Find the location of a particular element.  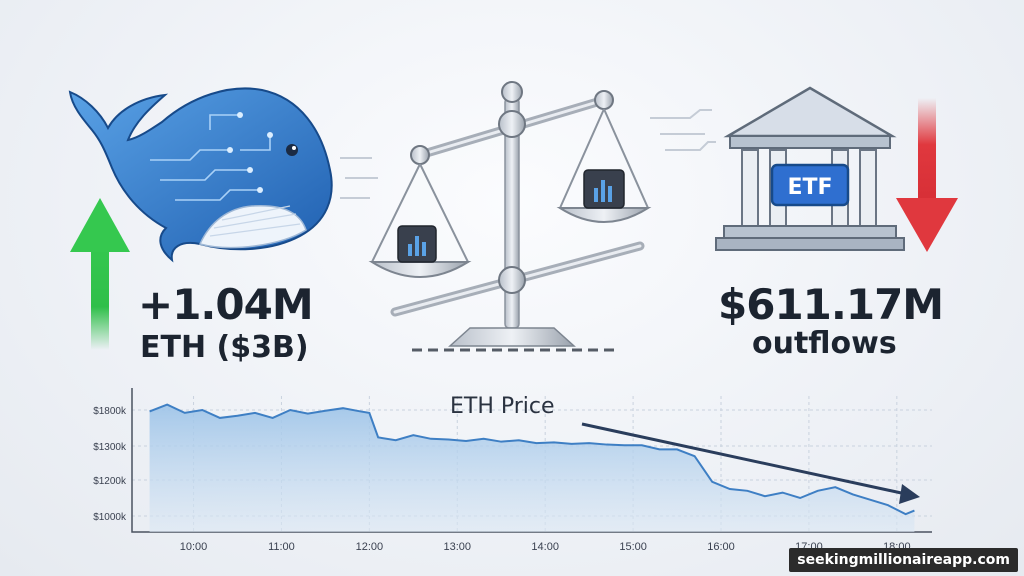

etf-value: $611.17M is located at coordinates (831, 304).